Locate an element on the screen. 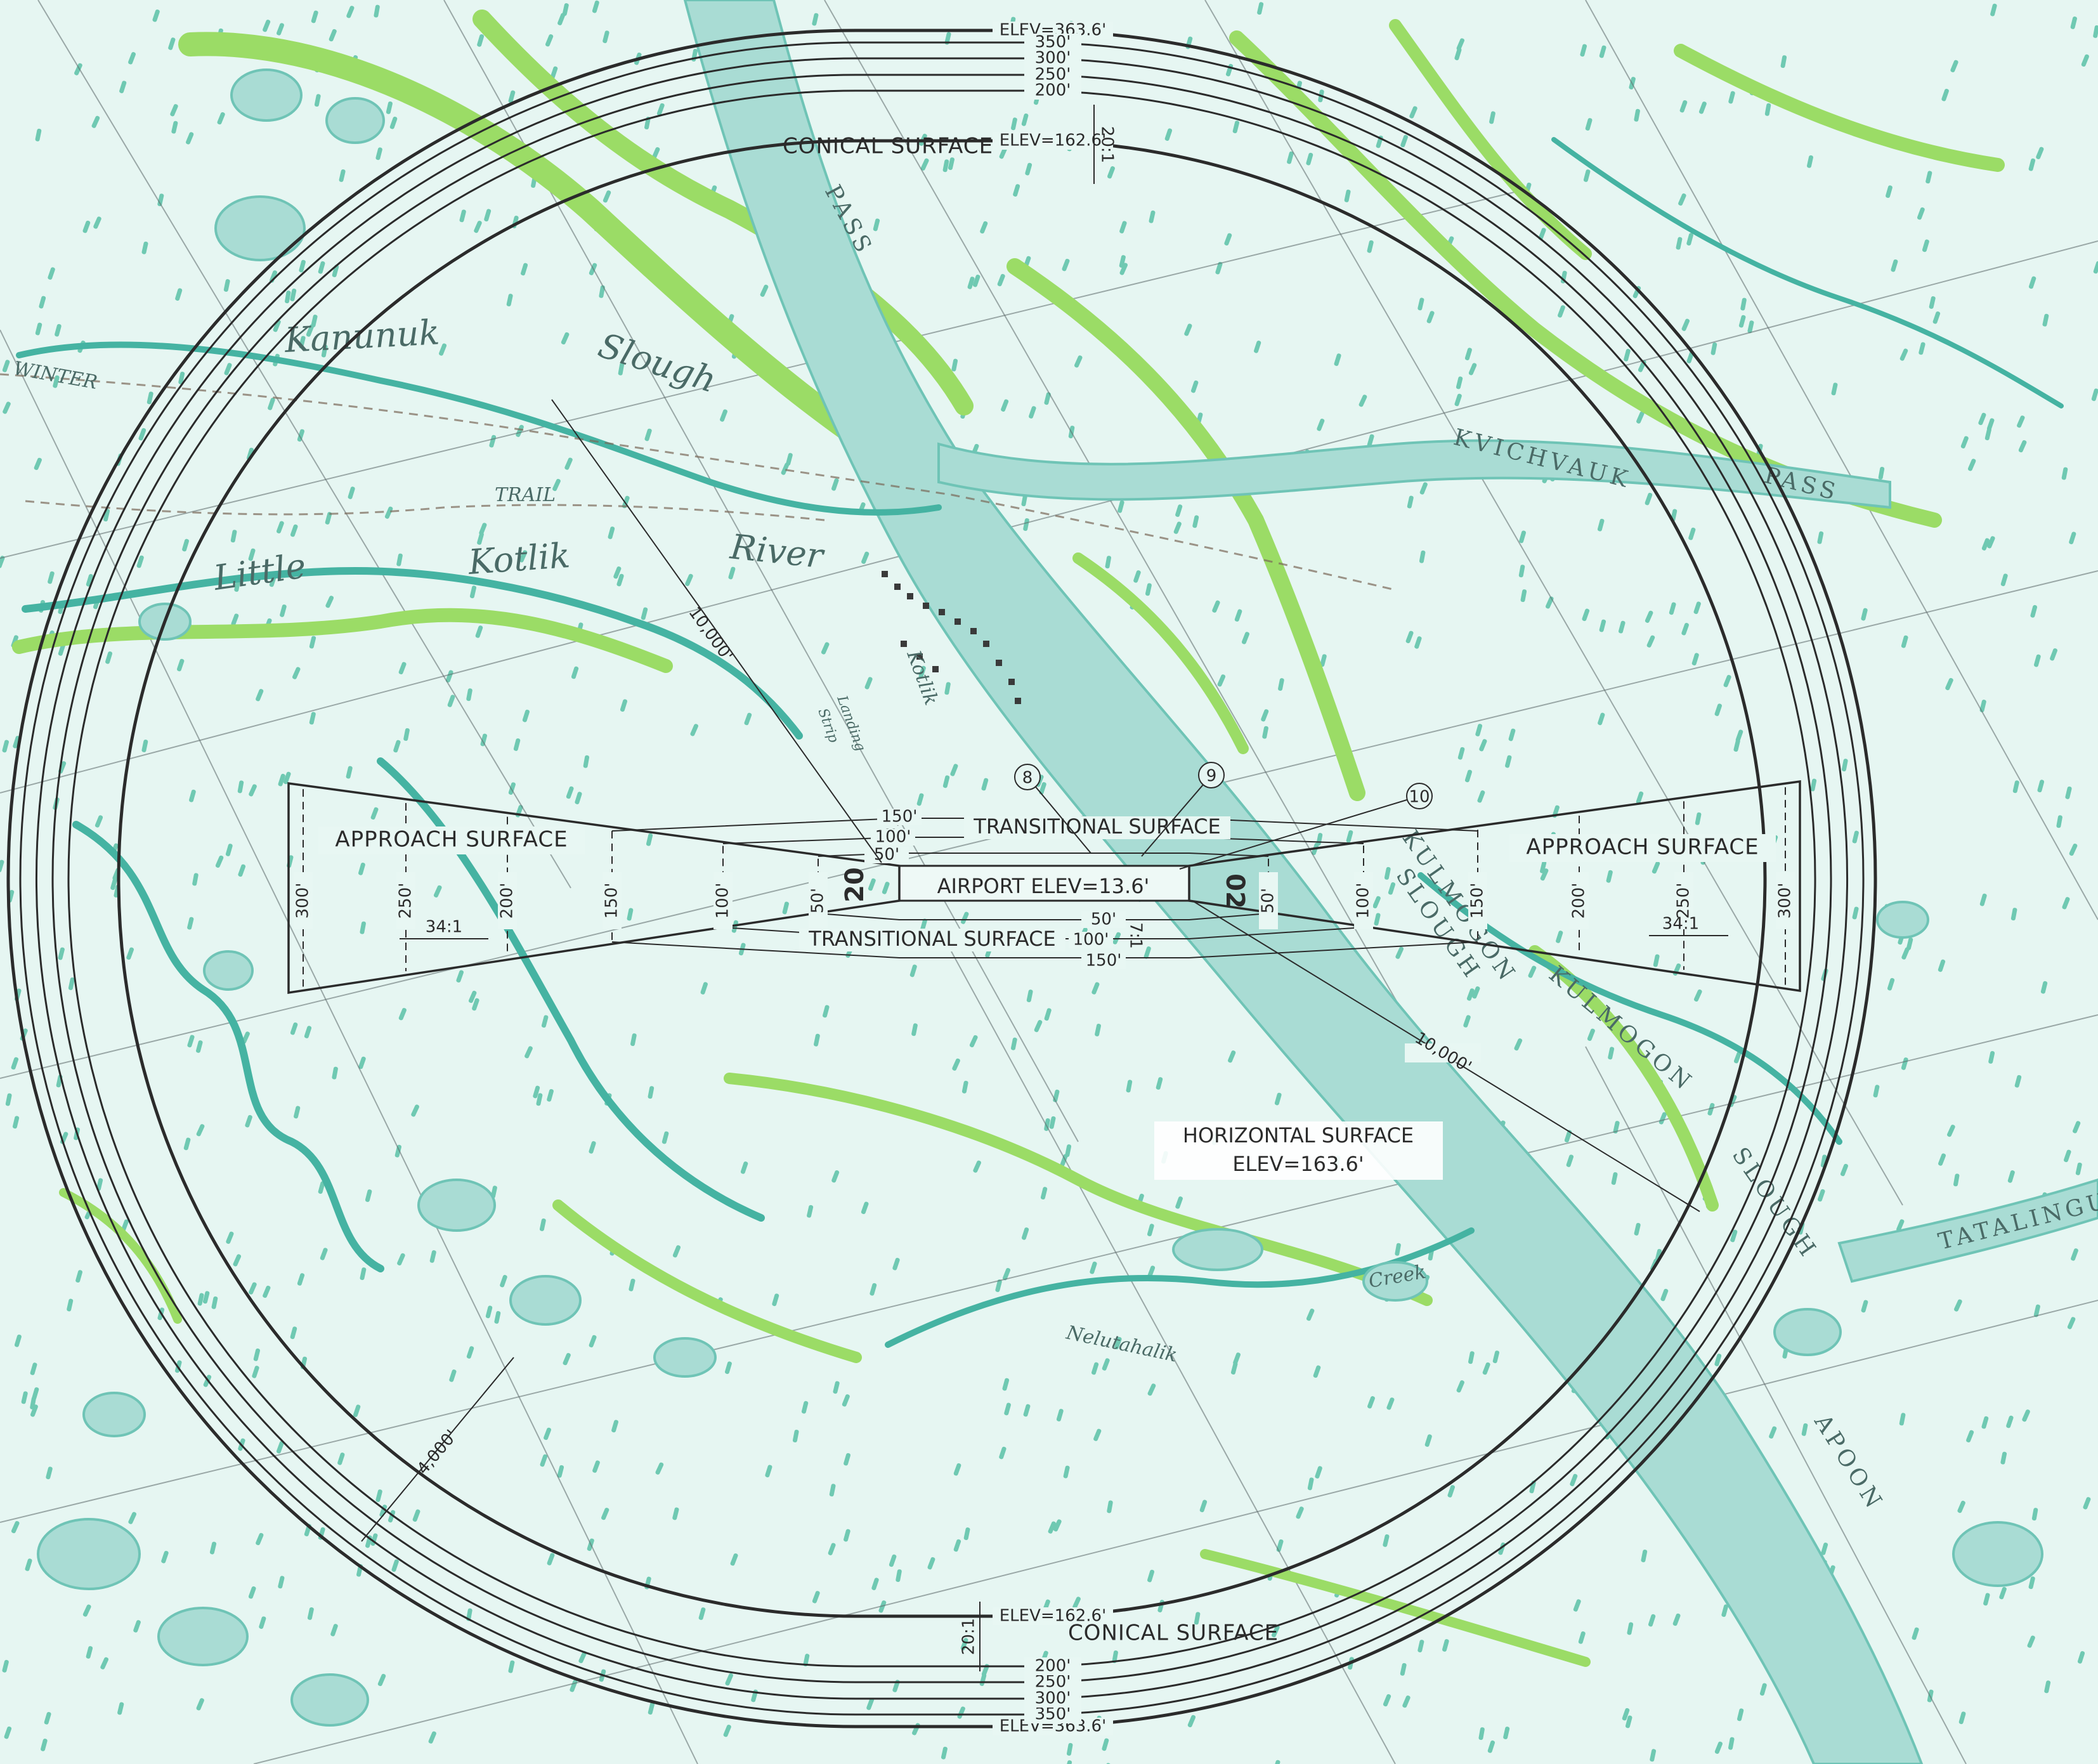 This screenshot has width=2098, height=1764. runway-end-20: 20 is located at coordinates (855, 885).